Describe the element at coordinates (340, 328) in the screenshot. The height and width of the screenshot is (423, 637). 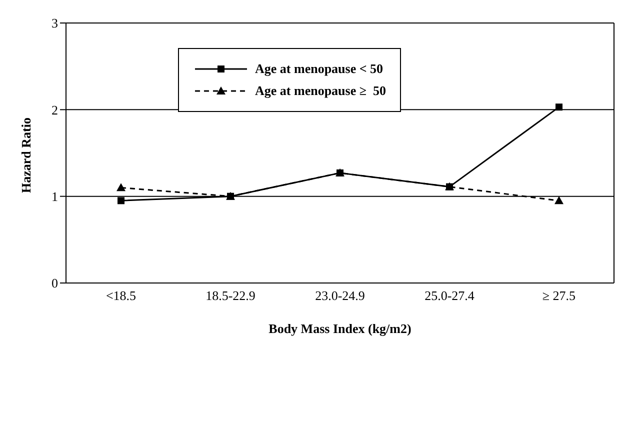
I see `x-axis-title: Body Mass Index (kg/m2)` at that location.